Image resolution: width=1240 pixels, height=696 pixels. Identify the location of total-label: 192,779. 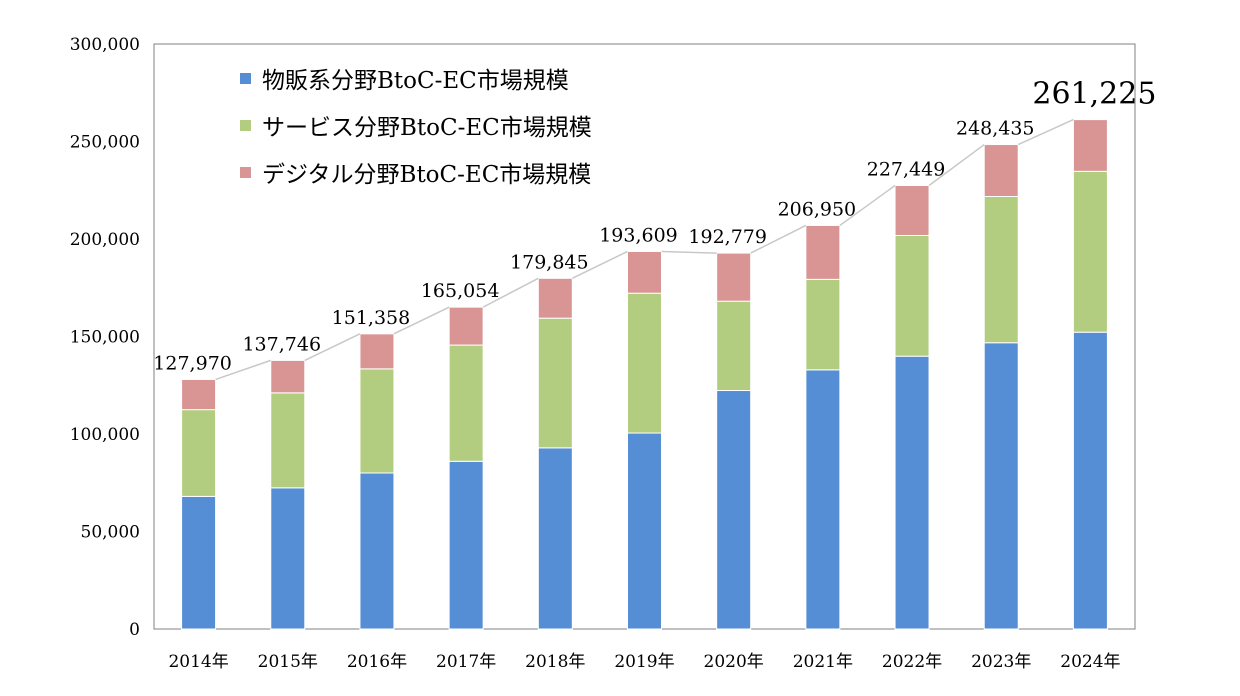
(727, 237).